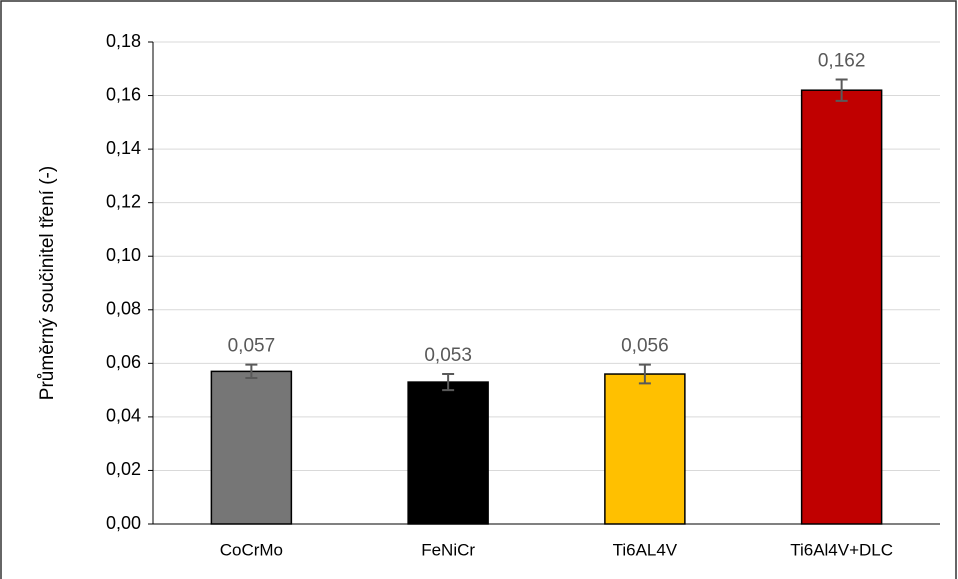 This screenshot has width=958, height=579. Describe the element at coordinates (123, 362) in the screenshot. I see `y-tick-label: 0,06` at that location.